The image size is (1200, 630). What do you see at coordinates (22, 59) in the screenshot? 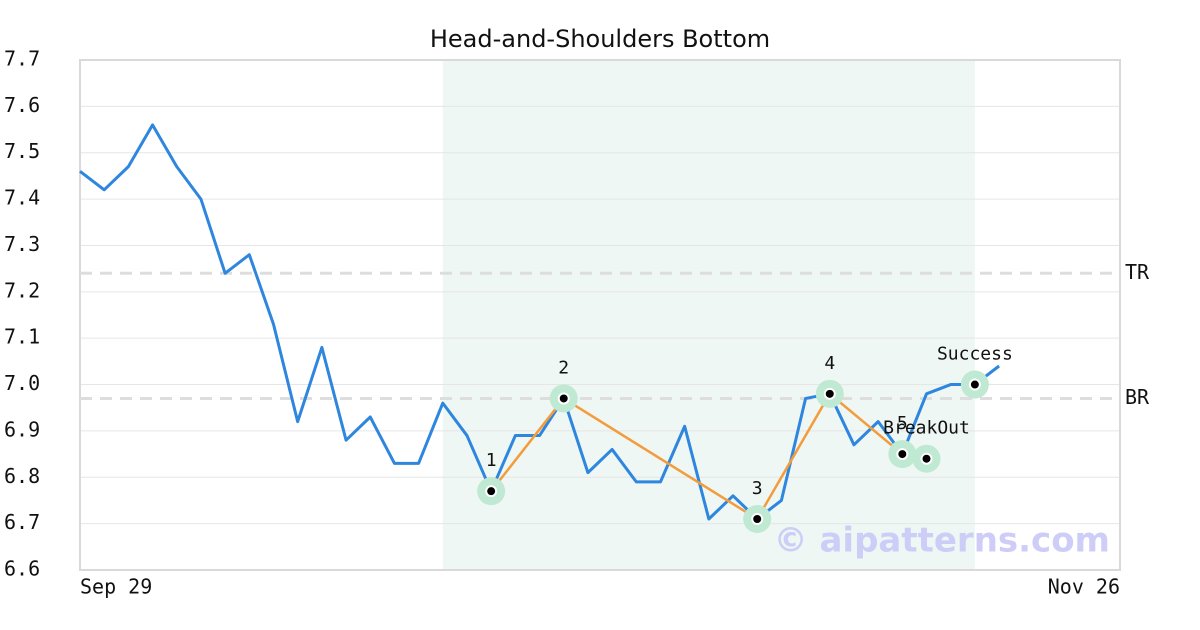
I see `y-tick-label: 7.7` at bounding box center [22, 59].